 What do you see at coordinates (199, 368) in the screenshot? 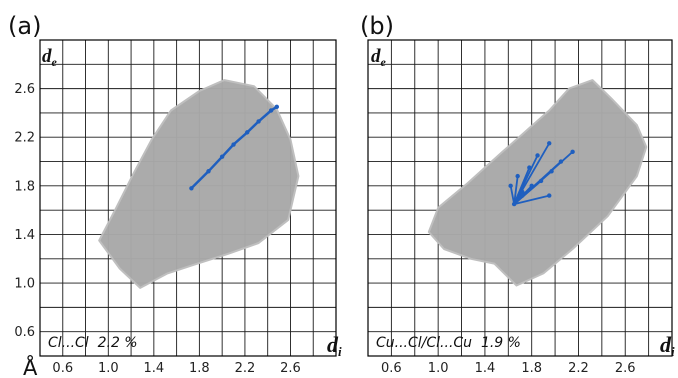
I see `panel-a-x-tick-label: 1.8` at bounding box center [199, 368].